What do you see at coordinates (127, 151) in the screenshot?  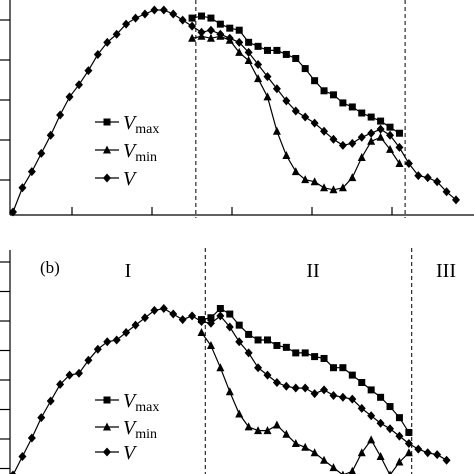 I see `panel-a-legend: Vmax Vmin V` at bounding box center [127, 151].